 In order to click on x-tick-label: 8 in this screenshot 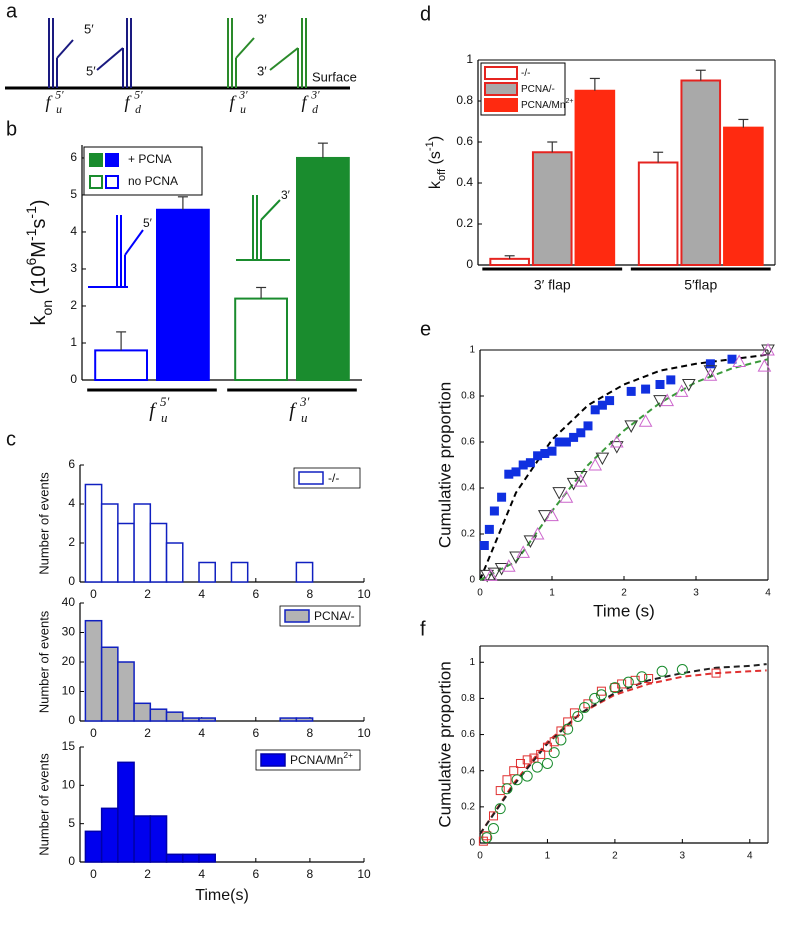, I will do `click(310, 594)`.